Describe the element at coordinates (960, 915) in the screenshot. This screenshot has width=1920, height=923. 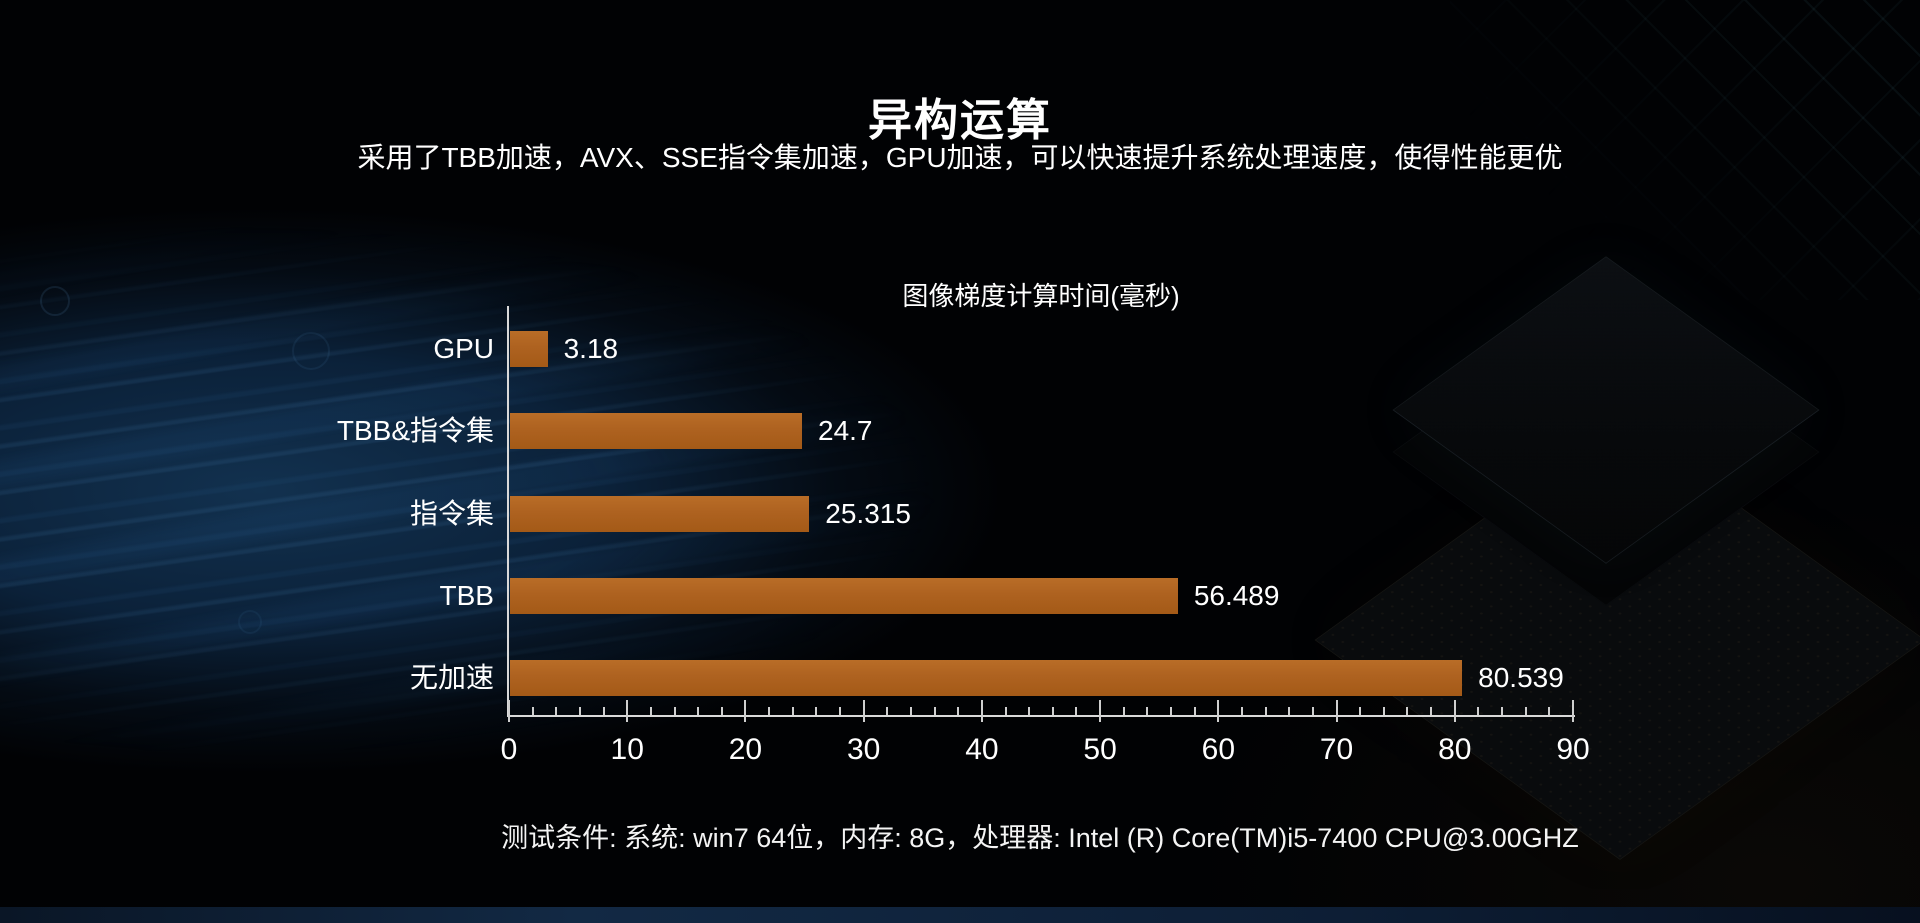
I see `bottom-accent-strip` at that location.